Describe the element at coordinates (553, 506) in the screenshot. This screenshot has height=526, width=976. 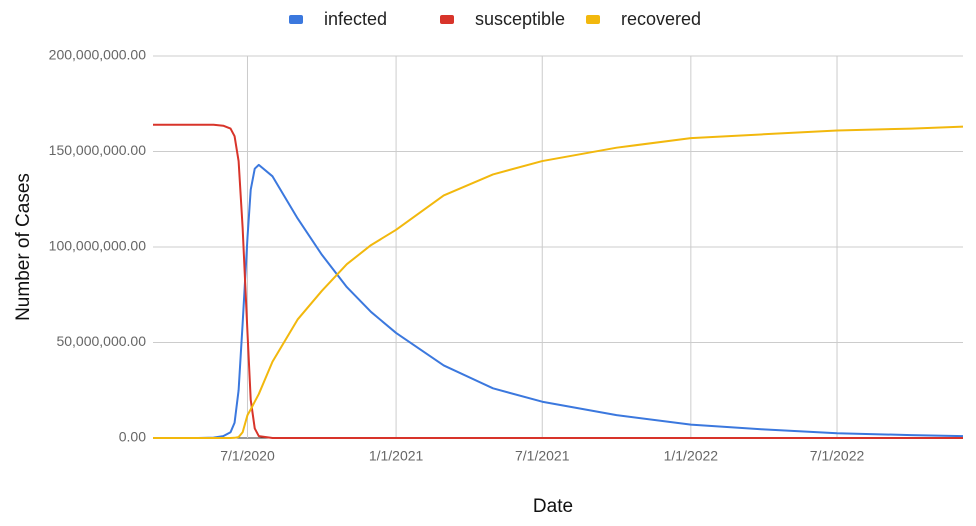
I see `x-axis-title: Date` at that location.